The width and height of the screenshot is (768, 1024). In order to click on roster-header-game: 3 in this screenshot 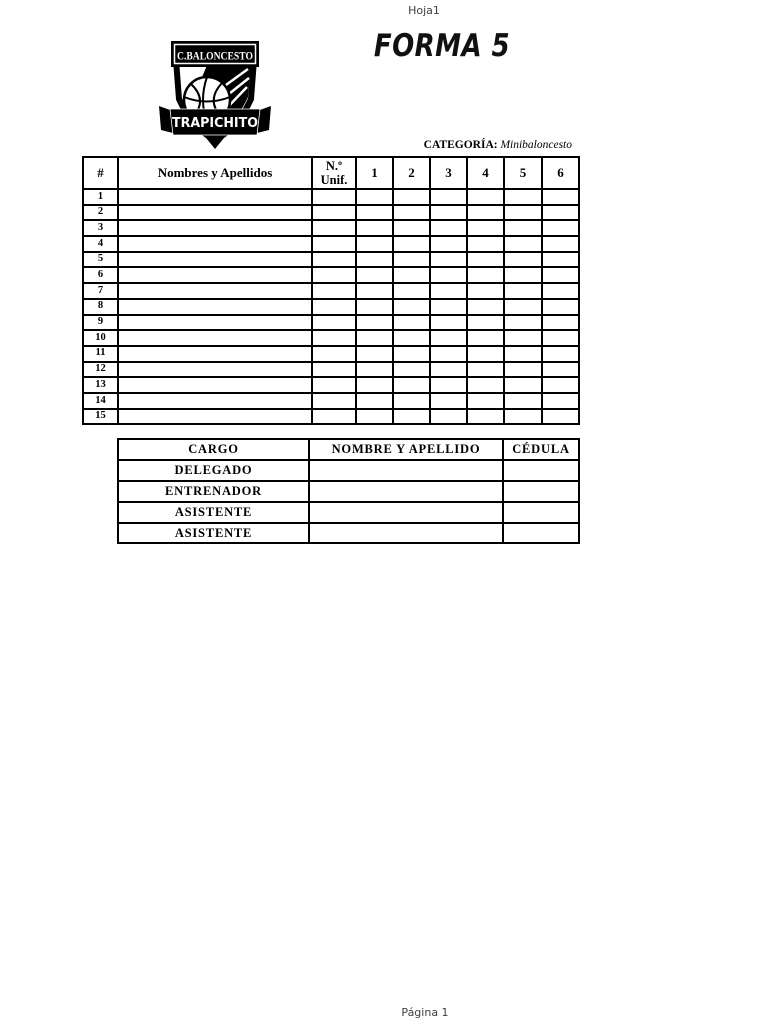, I will do `click(448, 173)`.